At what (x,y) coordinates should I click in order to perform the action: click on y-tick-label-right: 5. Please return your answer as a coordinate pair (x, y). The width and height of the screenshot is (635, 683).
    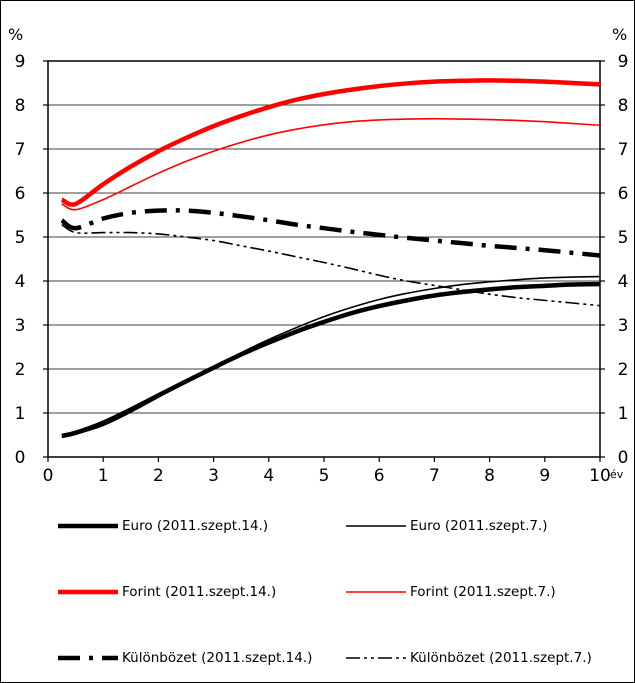
    Looking at the image, I should click on (623, 238).